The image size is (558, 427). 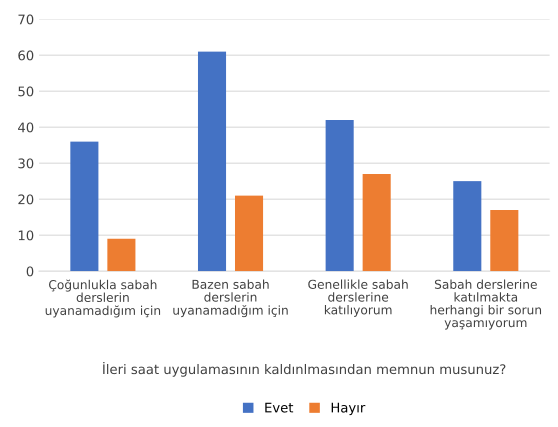 What do you see at coordinates (30, 271) in the screenshot?
I see `y-tick-label: 0` at bounding box center [30, 271].